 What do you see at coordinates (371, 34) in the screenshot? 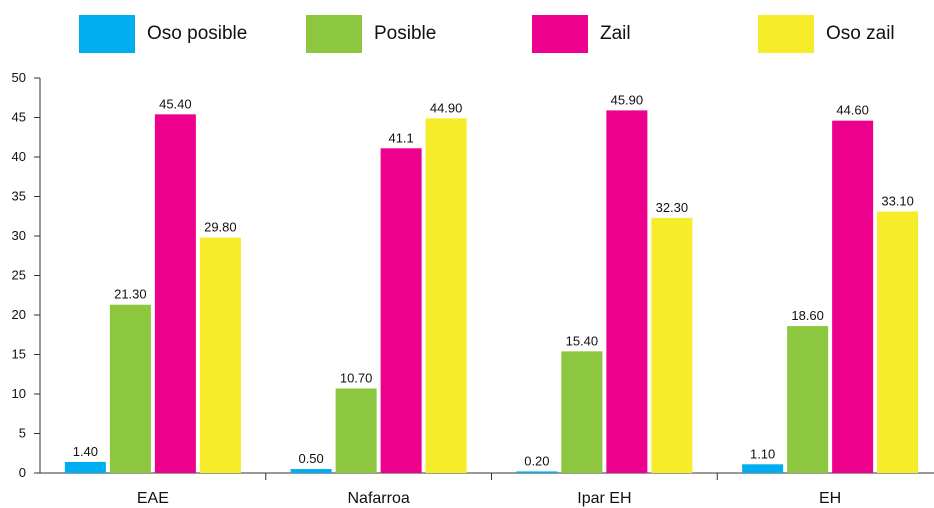
I see `legend-item-posible: Posible` at bounding box center [371, 34].